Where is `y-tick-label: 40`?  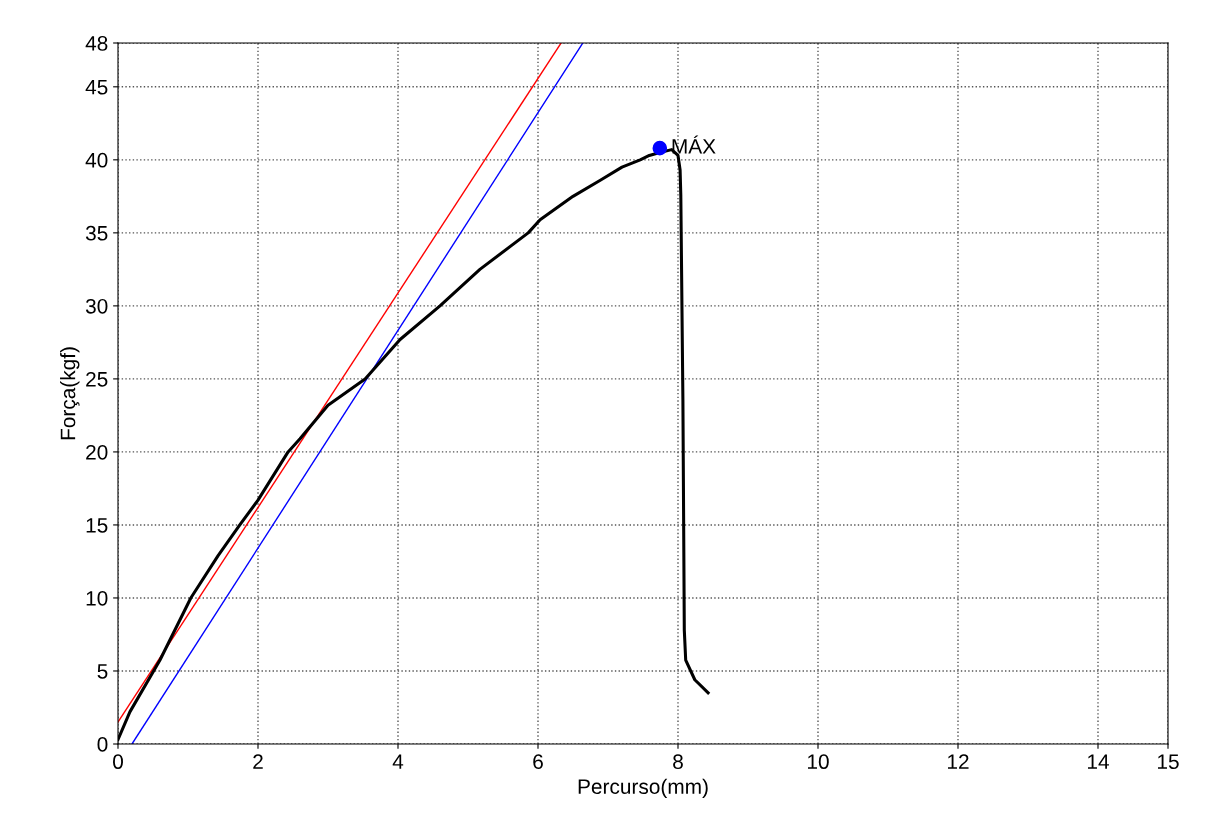
y-tick-label: 40 is located at coordinates (96, 160).